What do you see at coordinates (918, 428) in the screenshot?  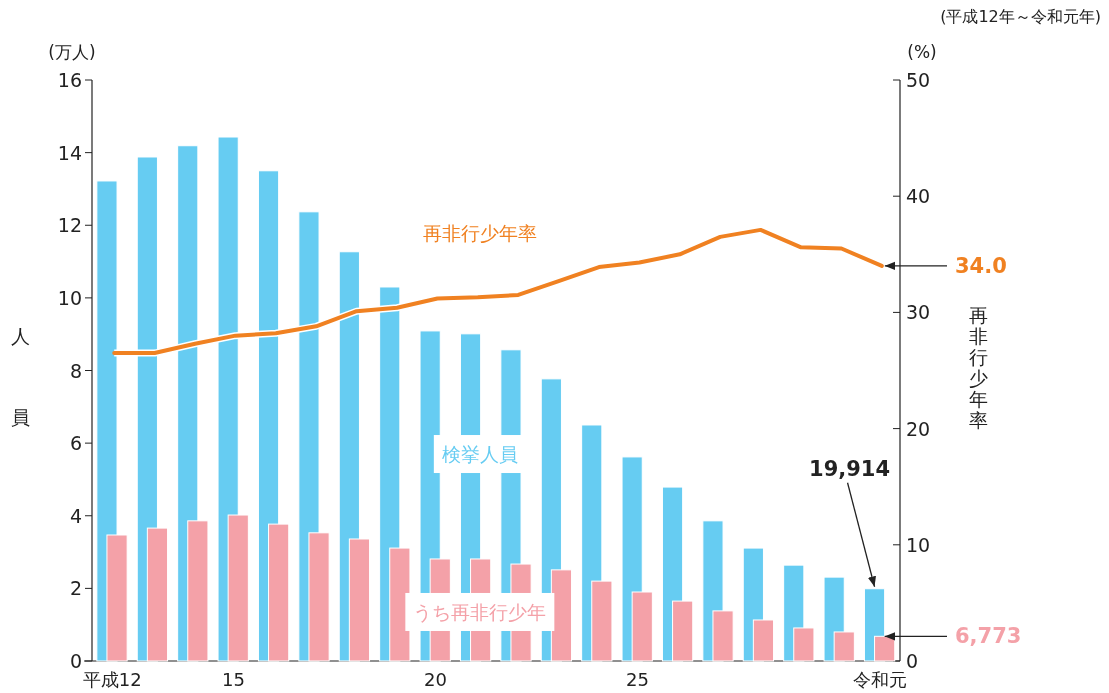 I see `y2-tick-label: 20` at bounding box center [918, 428].